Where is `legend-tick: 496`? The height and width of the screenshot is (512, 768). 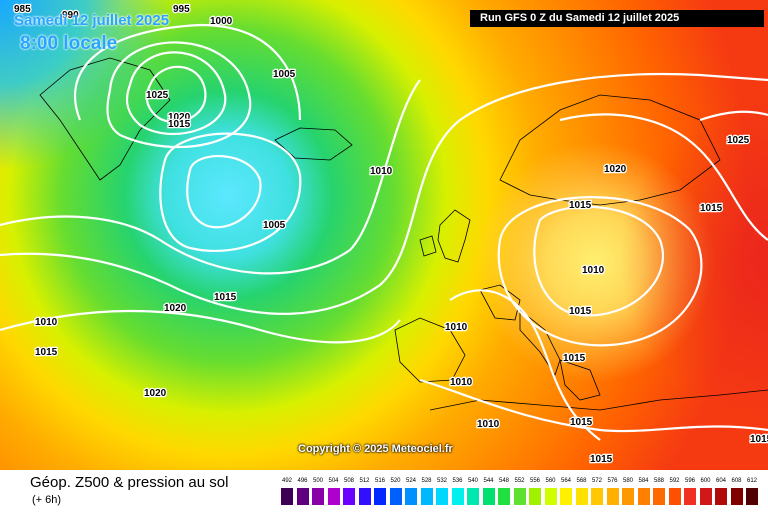
legend-tick: 496 is located at coordinates (302, 481).